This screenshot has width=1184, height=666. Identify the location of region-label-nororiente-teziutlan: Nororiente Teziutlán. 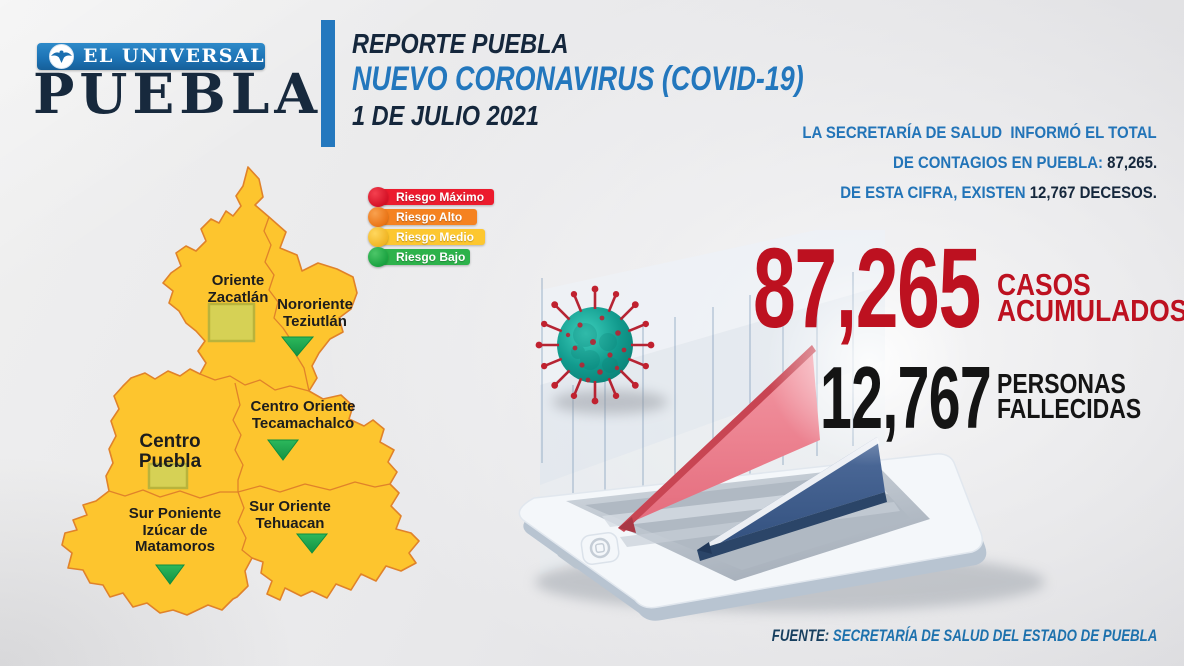
(315, 313).